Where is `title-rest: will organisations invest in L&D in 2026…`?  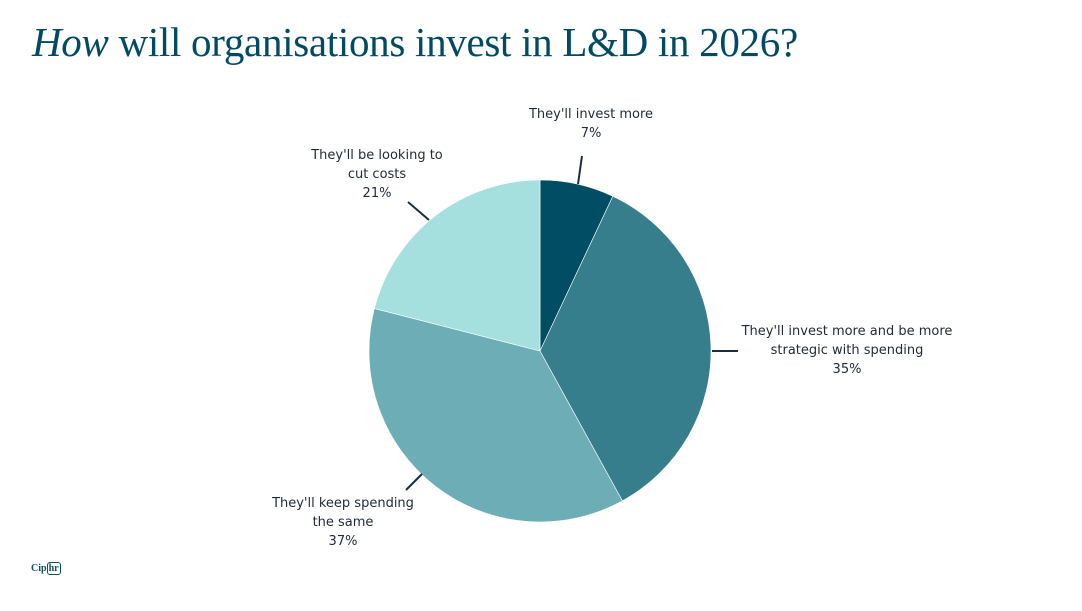 title-rest: will organisations invest in L&D in 2026… is located at coordinates (453, 42).